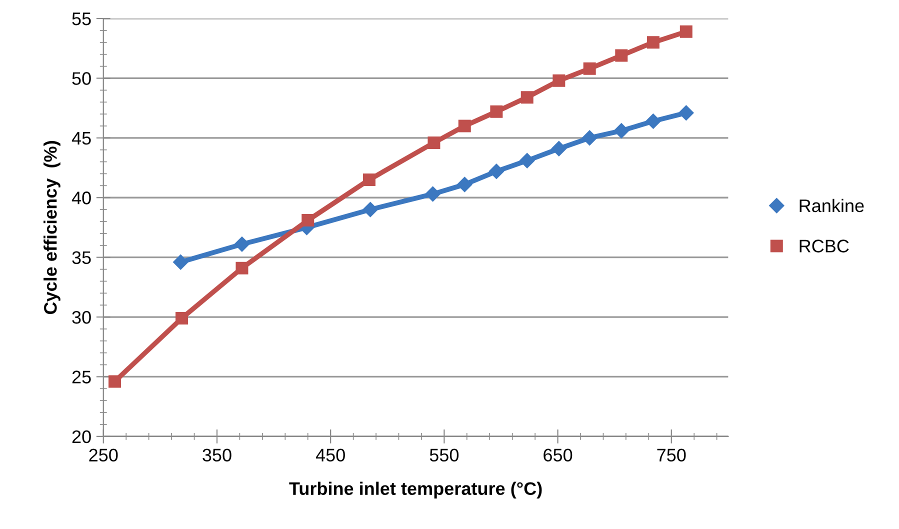  Describe the element at coordinates (81, 377) in the screenshot. I see `y-tick-label: 25` at that location.